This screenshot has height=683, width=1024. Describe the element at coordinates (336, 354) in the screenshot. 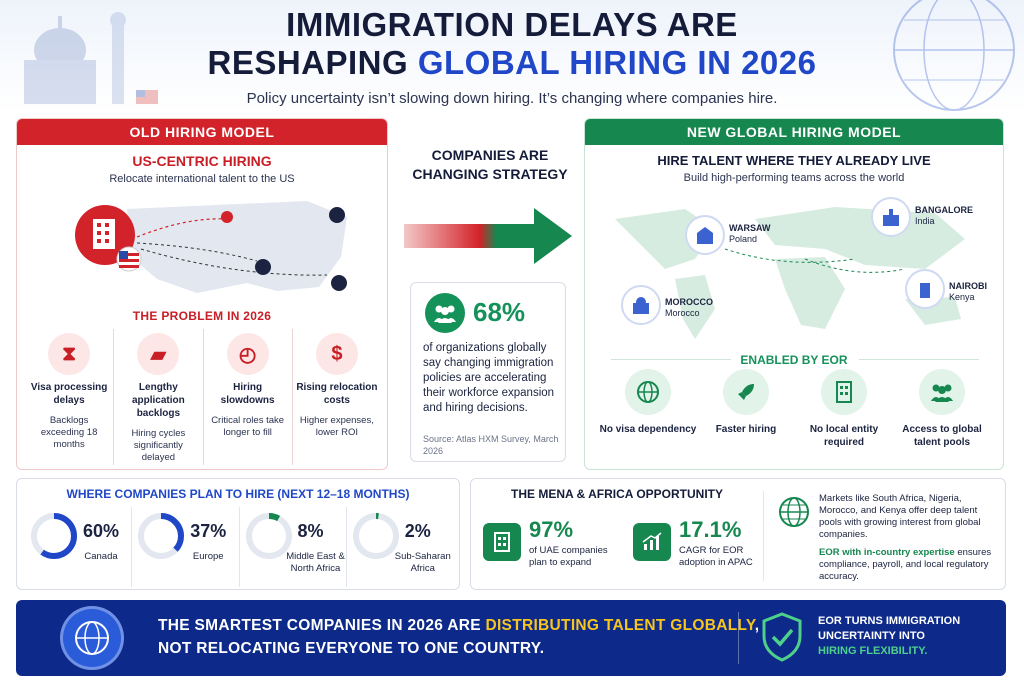

I see `dollar-icon: $` at that location.